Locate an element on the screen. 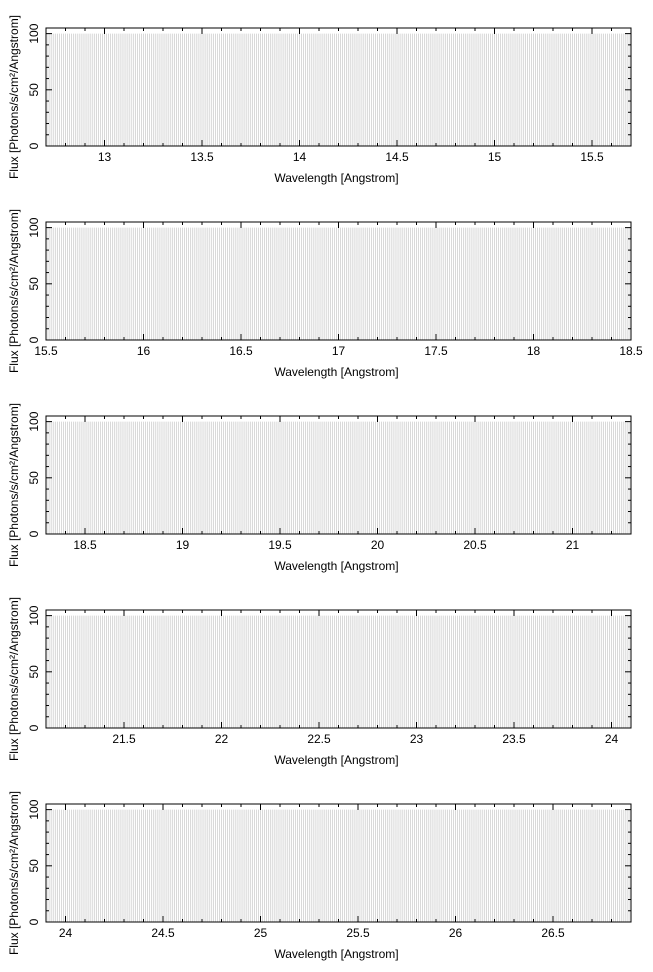 The image size is (653, 972). x-tick-label: 22.5 is located at coordinates (319, 739).